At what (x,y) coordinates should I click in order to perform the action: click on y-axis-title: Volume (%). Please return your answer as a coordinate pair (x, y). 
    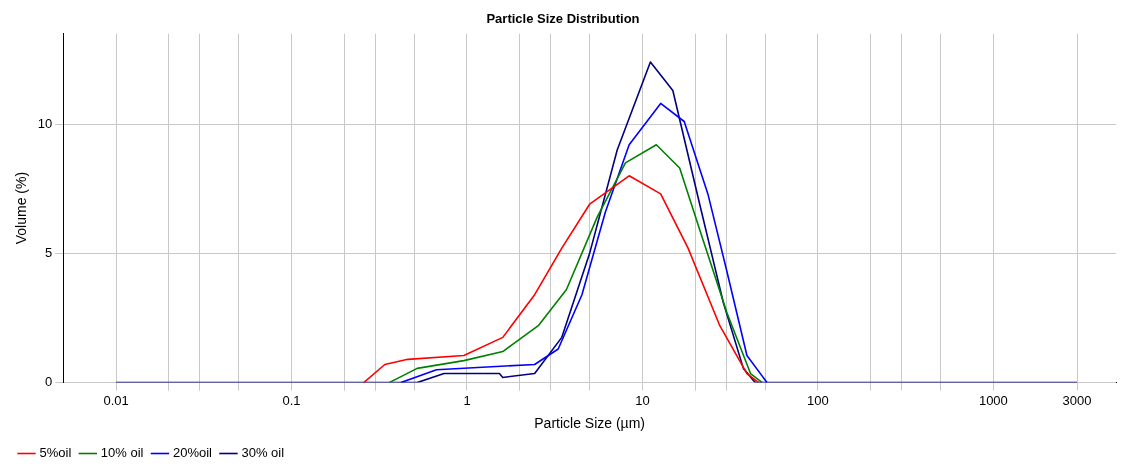
    Looking at the image, I should click on (21, 208).